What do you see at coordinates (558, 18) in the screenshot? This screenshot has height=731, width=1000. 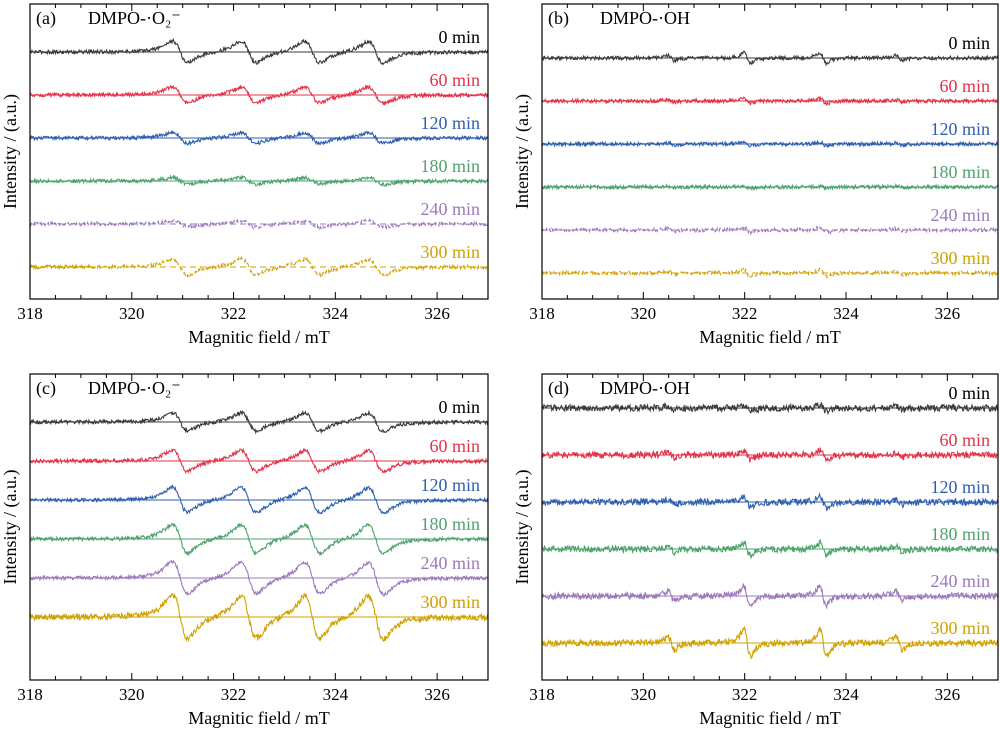 I see `panel-letter: (b)` at bounding box center [558, 18].